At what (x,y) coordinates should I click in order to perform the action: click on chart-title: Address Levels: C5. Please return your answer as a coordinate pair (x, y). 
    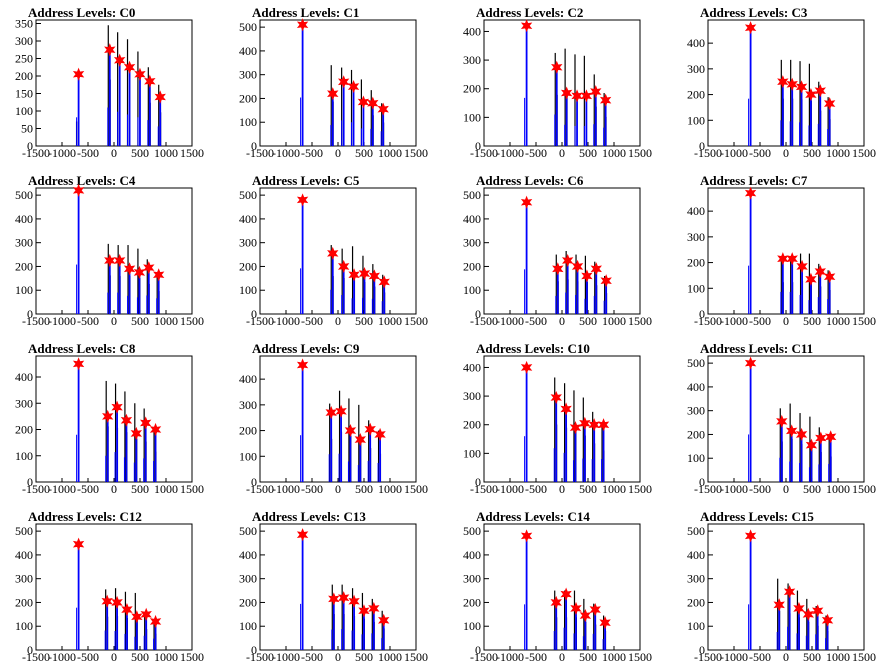
    Looking at the image, I should click on (306, 180).